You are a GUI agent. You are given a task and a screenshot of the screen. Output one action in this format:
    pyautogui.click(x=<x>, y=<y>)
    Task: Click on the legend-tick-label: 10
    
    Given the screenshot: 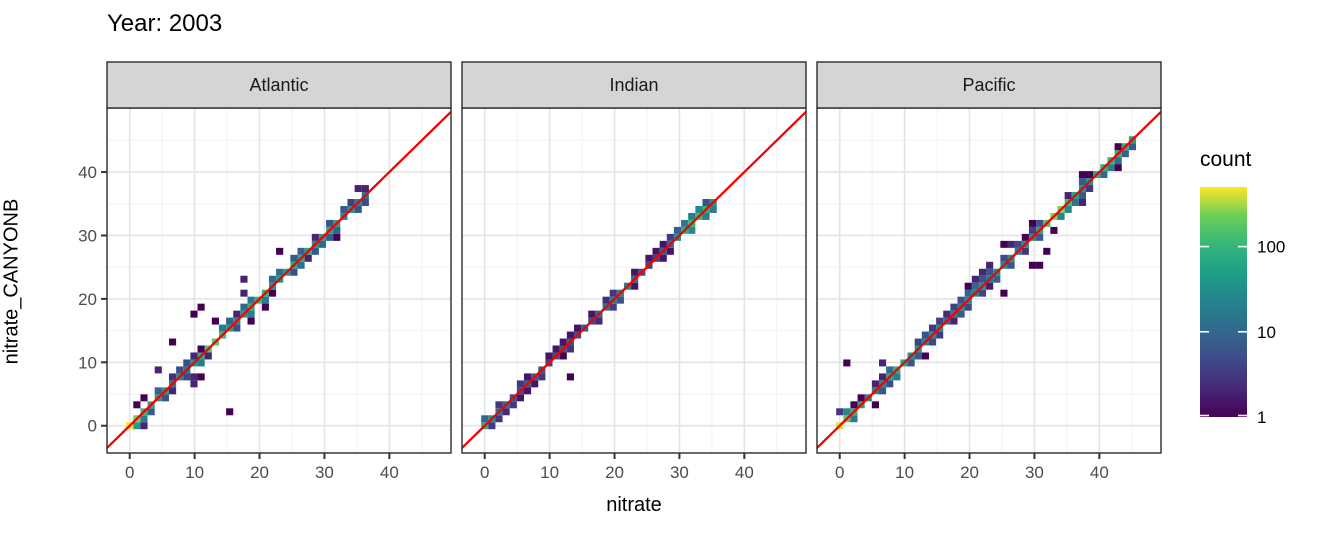 What is the action you would take?
    pyautogui.click(x=1266, y=332)
    